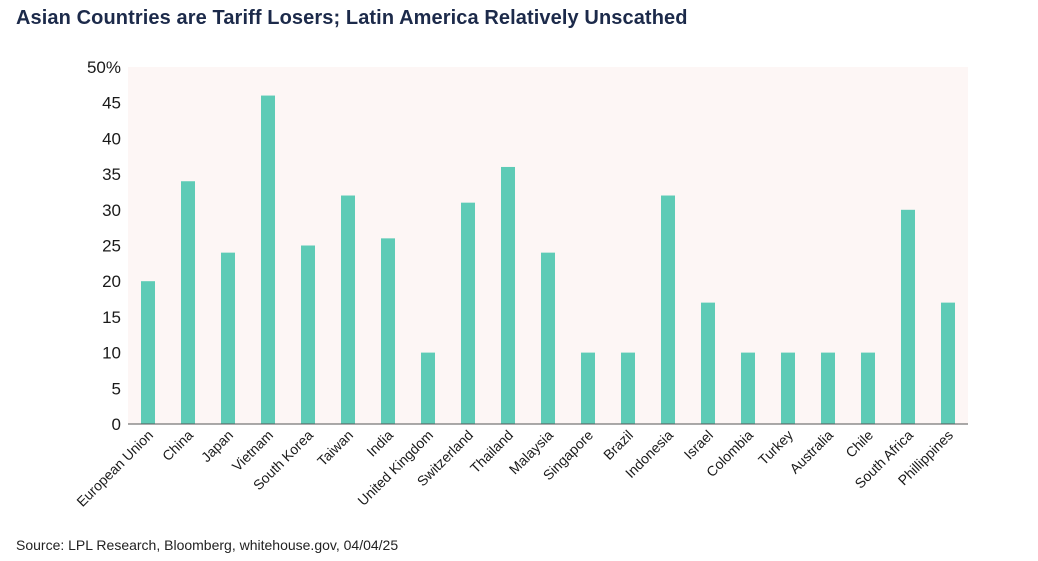 The width and height of the screenshot is (1038, 561). I want to click on y-tick-label: 40, so click(111, 138).